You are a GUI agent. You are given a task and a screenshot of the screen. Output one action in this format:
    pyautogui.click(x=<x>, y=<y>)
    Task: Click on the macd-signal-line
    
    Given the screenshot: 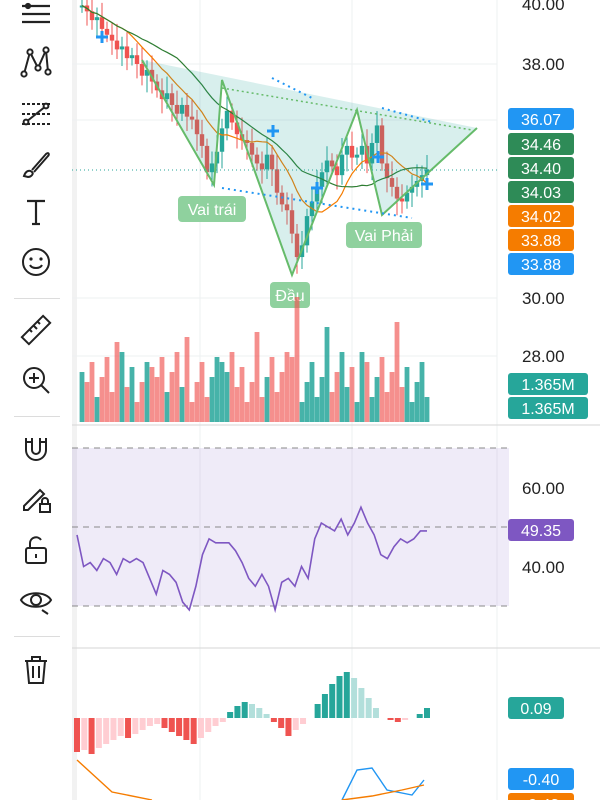 What is the action you would take?
    pyautogui.click(x=383, y=792)
    